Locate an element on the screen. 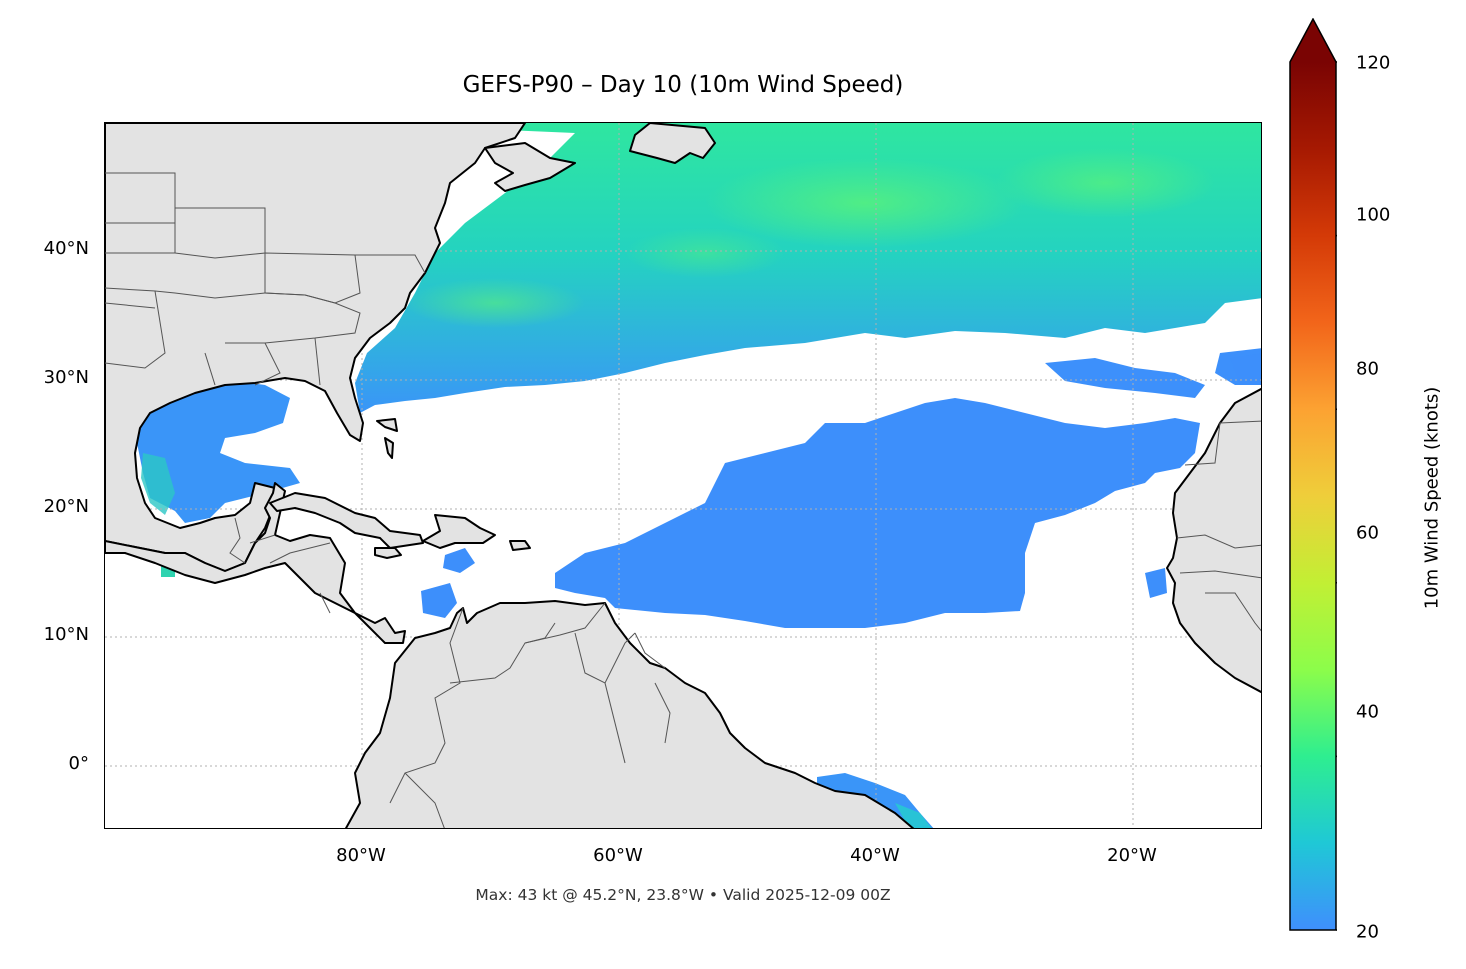 Image resolution: width=1466 pixels, height=969 pixels. colorbar-tick-80: 80 is located at coordinates (1367, 369).